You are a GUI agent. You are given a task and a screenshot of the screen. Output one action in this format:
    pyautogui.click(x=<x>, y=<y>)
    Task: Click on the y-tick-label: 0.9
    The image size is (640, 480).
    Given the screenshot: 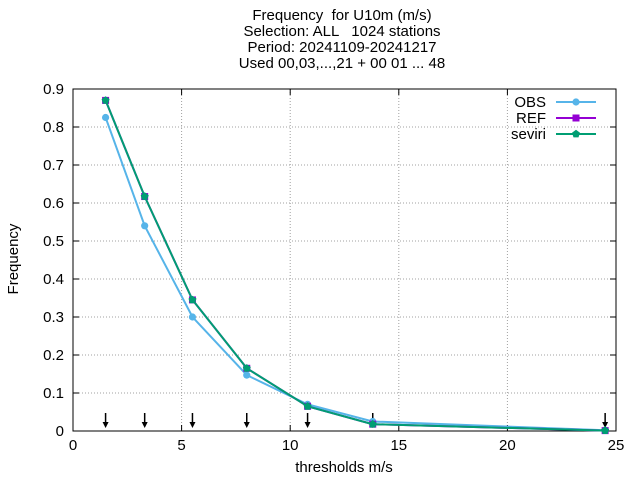 What is the action you would take?
    pyautogui.click(x=53, y=89)
    